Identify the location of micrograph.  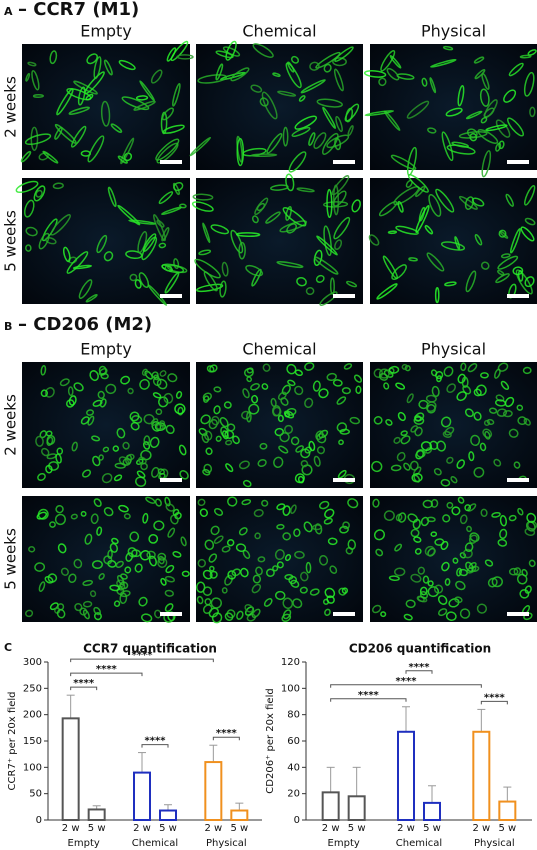
(453, 559).